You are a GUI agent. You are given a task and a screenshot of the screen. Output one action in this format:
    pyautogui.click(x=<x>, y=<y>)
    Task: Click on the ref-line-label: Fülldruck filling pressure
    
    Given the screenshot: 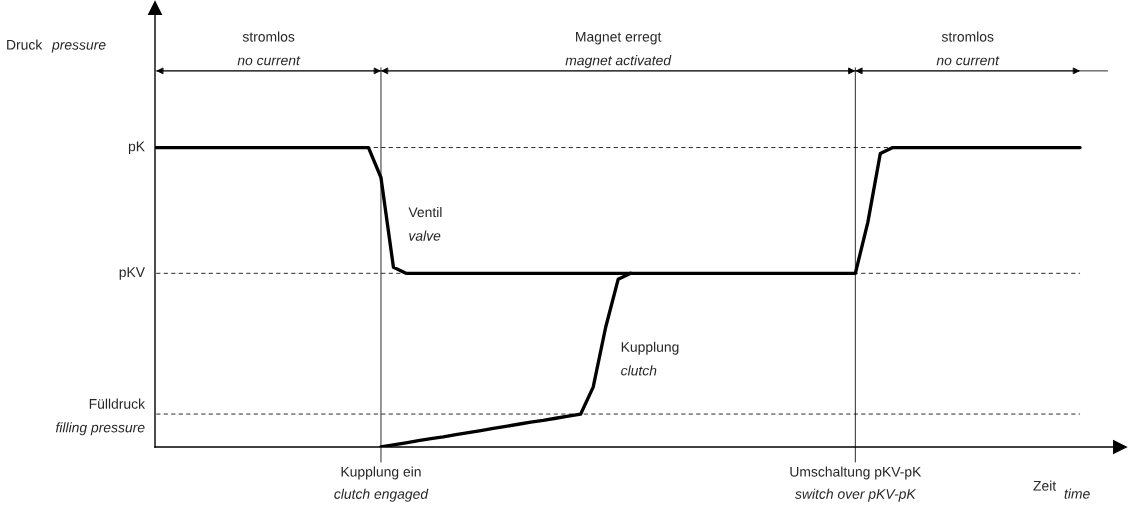 What is the action you would take?
    pyautogui.click(x=100, y=417)
    